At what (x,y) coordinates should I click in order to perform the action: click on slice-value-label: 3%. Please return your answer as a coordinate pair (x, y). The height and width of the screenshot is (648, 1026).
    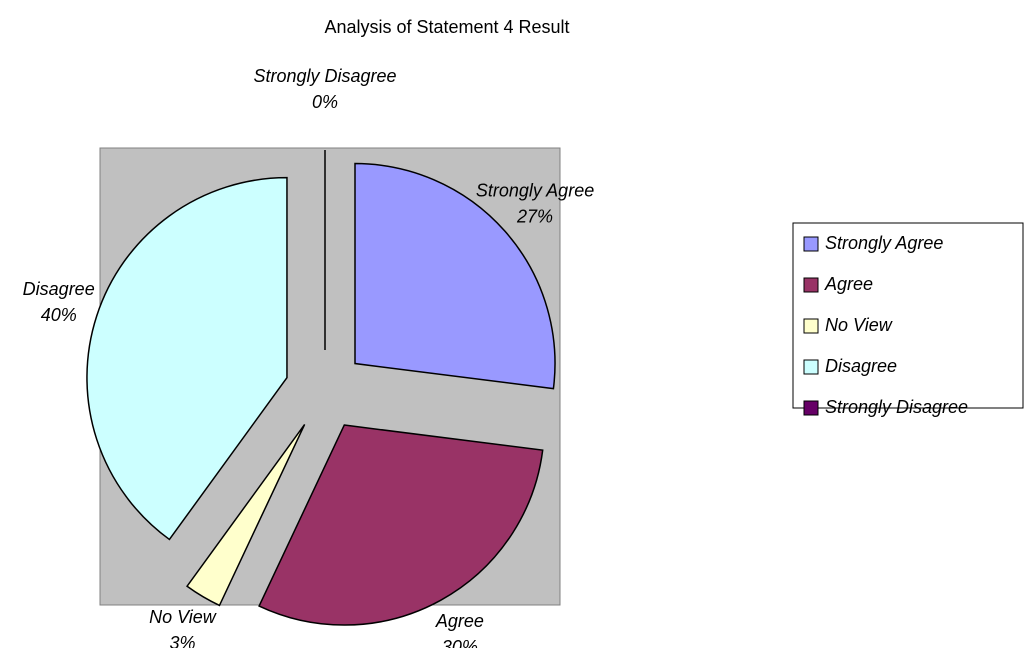
    Looking at the image, I should click on (182, 640).